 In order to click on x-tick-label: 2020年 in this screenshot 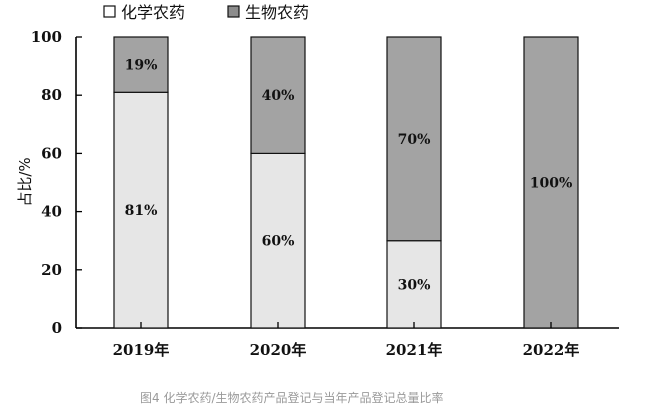, I will do `click(278, 350)`.